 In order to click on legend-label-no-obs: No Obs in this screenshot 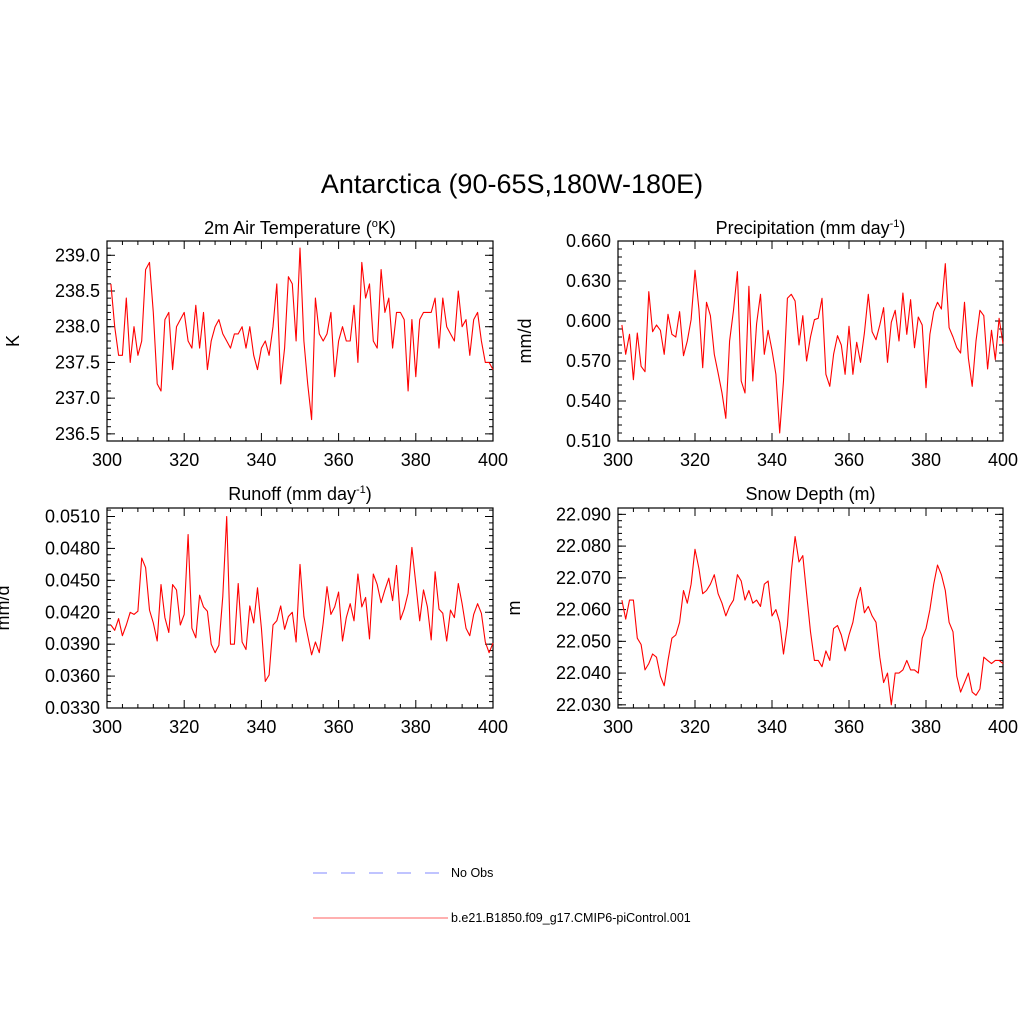, I will do `click(472, 873)`.